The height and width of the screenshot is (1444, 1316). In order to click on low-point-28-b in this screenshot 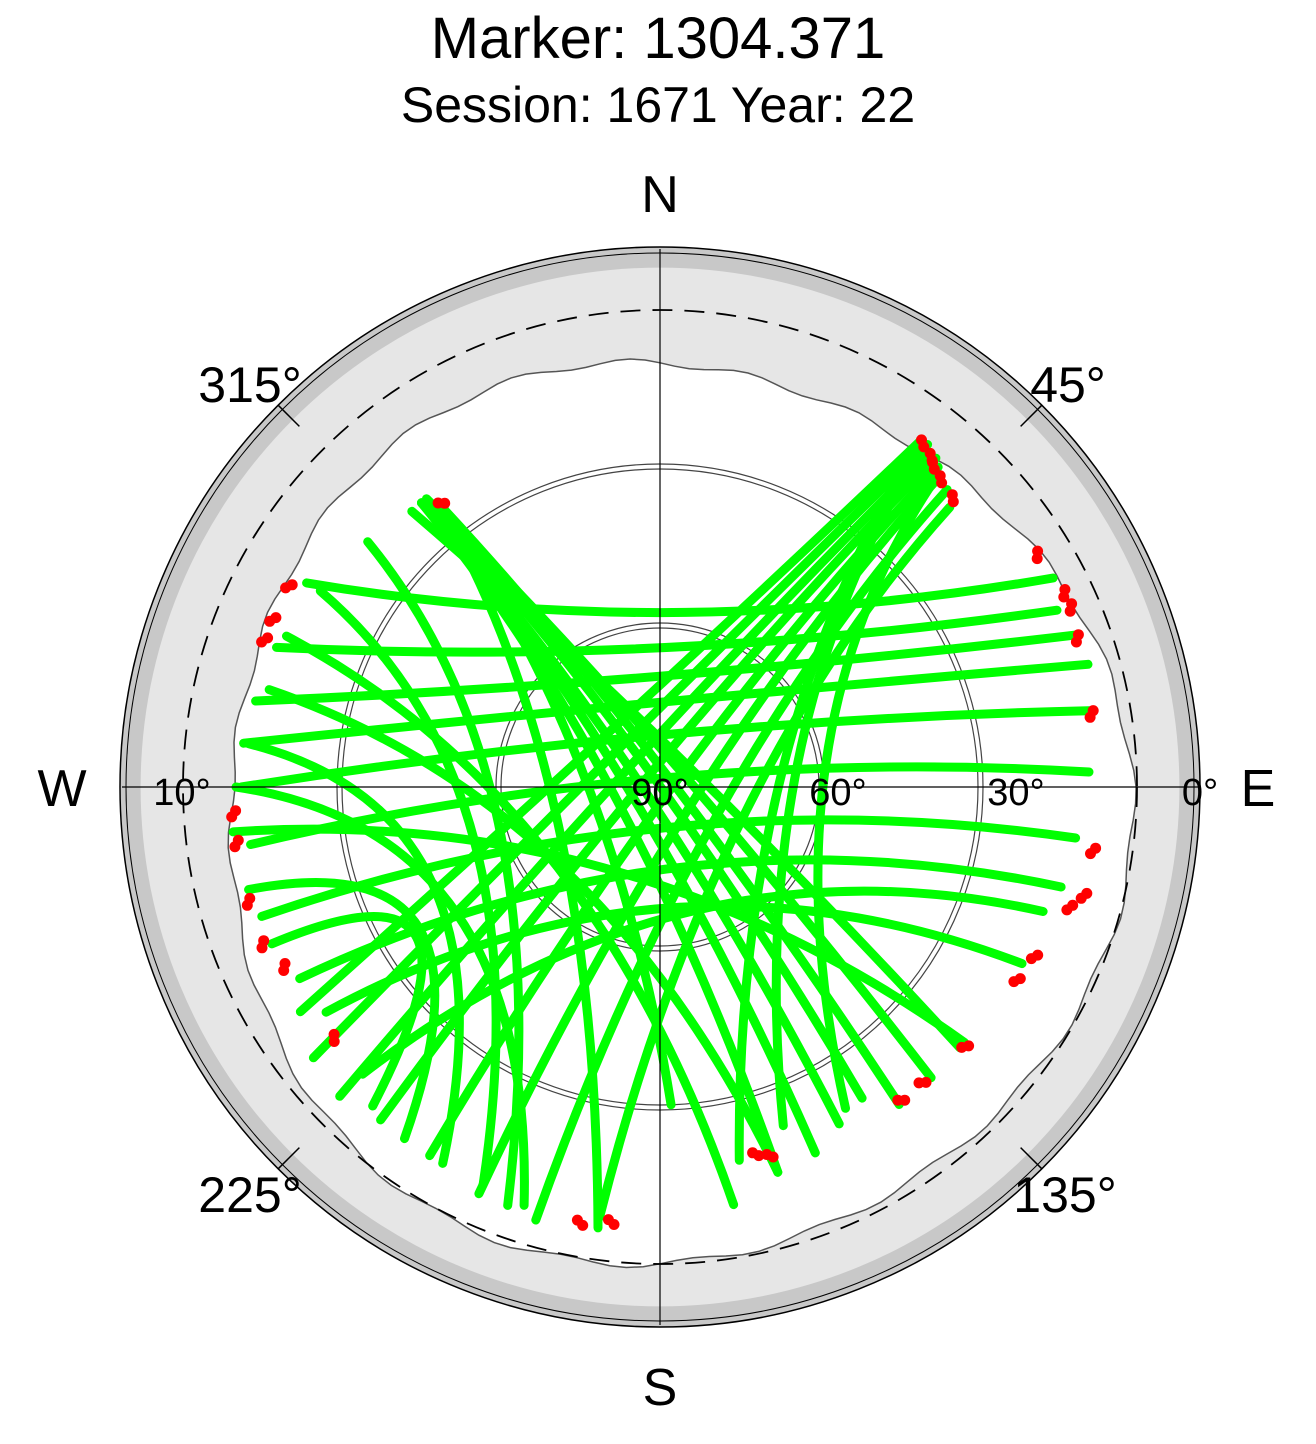, I will do `click(268, 638)`.